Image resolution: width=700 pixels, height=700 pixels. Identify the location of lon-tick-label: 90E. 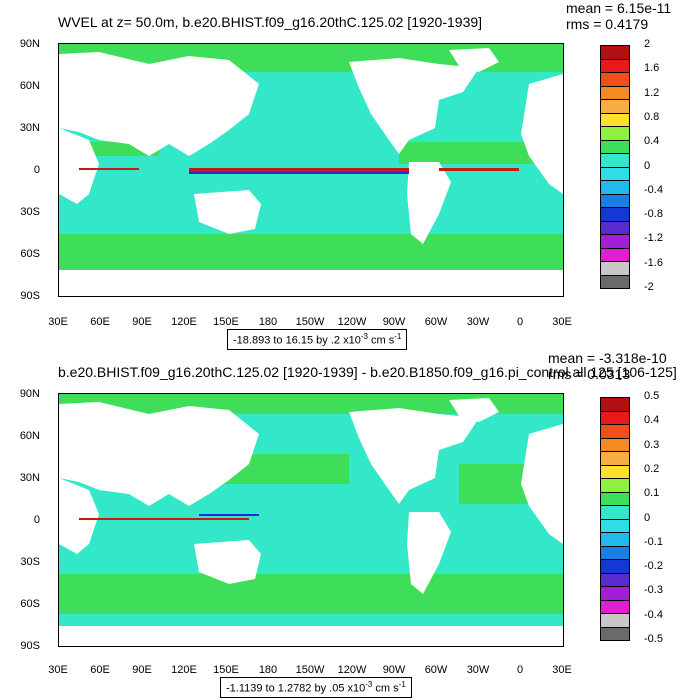
(142, 670).